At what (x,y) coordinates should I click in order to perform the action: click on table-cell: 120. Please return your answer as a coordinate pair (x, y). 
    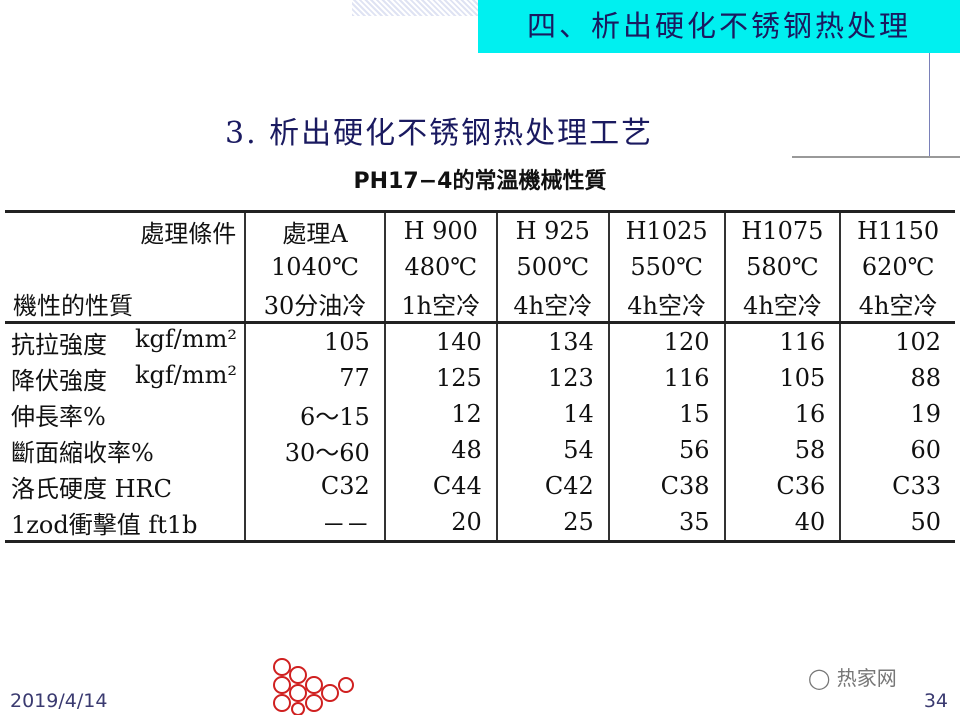
    Looking at the image, I should click on (666, 341).